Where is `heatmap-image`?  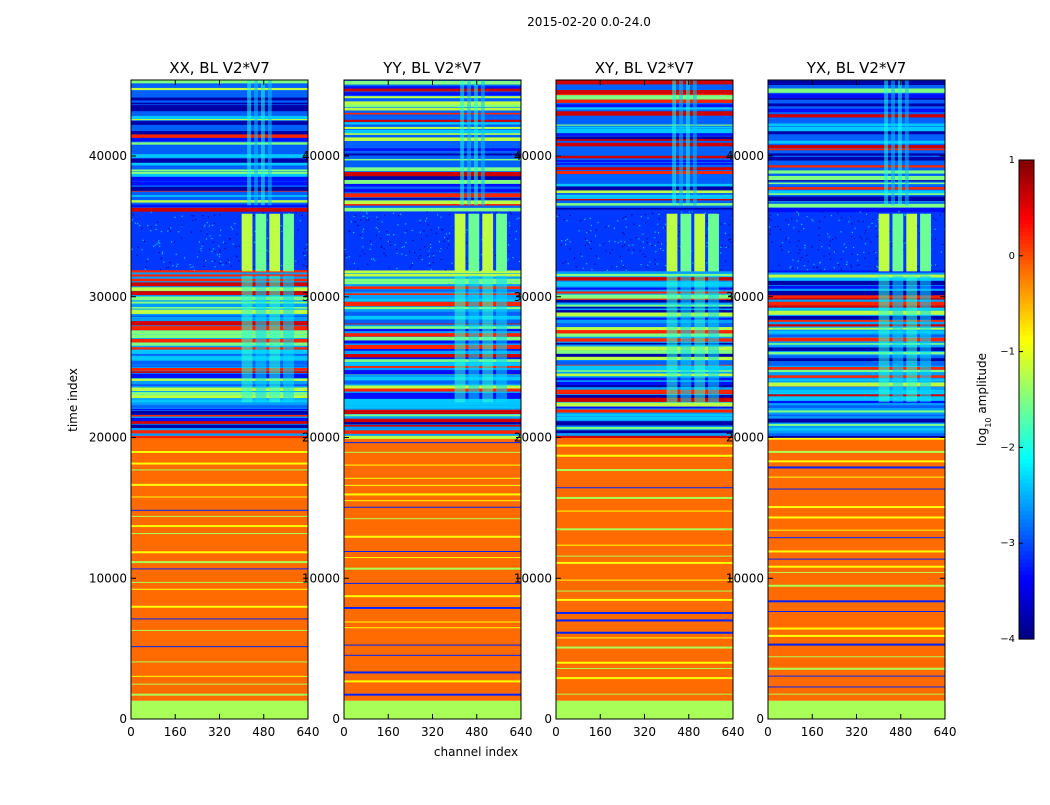
heatmap-image is located at coordinates (644, 399).